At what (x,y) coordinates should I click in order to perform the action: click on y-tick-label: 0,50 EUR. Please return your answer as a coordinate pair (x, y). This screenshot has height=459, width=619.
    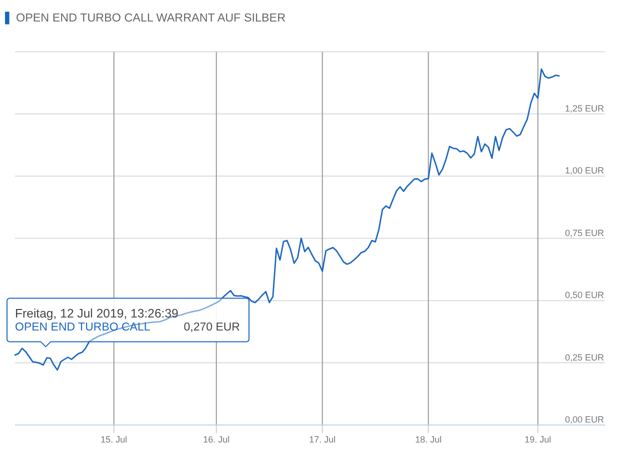
    Looking at the image, I should click on (584, 295).